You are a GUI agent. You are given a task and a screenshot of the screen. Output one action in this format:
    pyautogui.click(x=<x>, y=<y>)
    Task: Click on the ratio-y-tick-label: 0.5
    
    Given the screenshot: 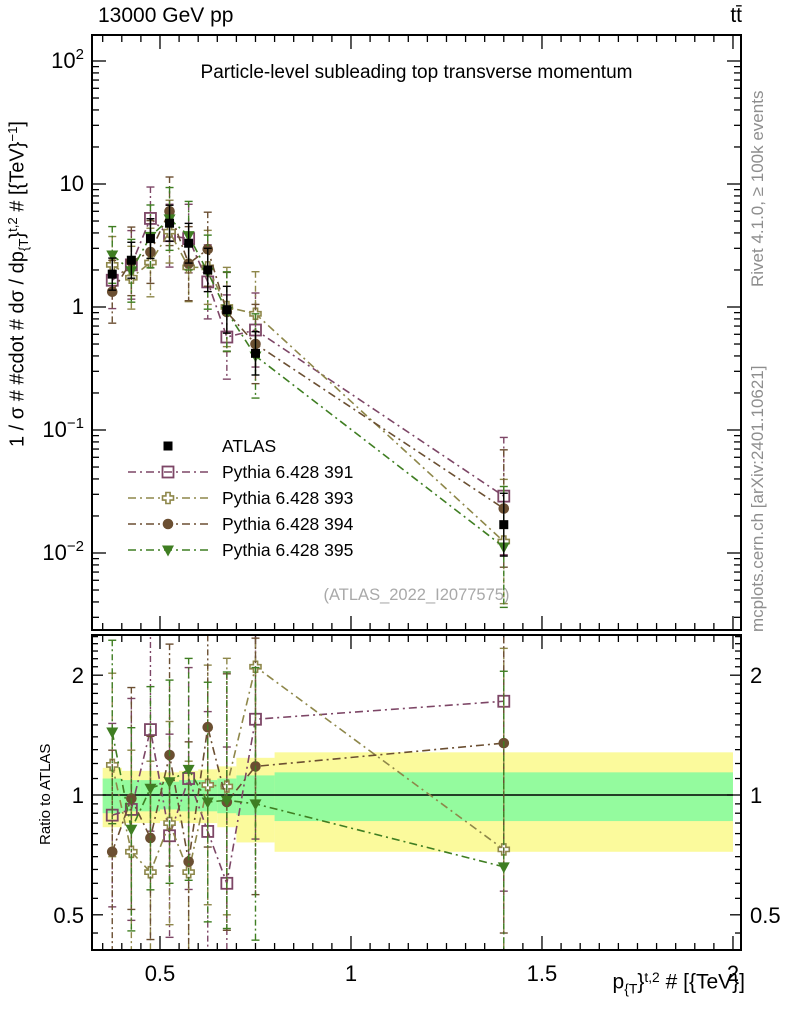 What is the action you would take?
    pyautogui.click(x=68, y=915)
    